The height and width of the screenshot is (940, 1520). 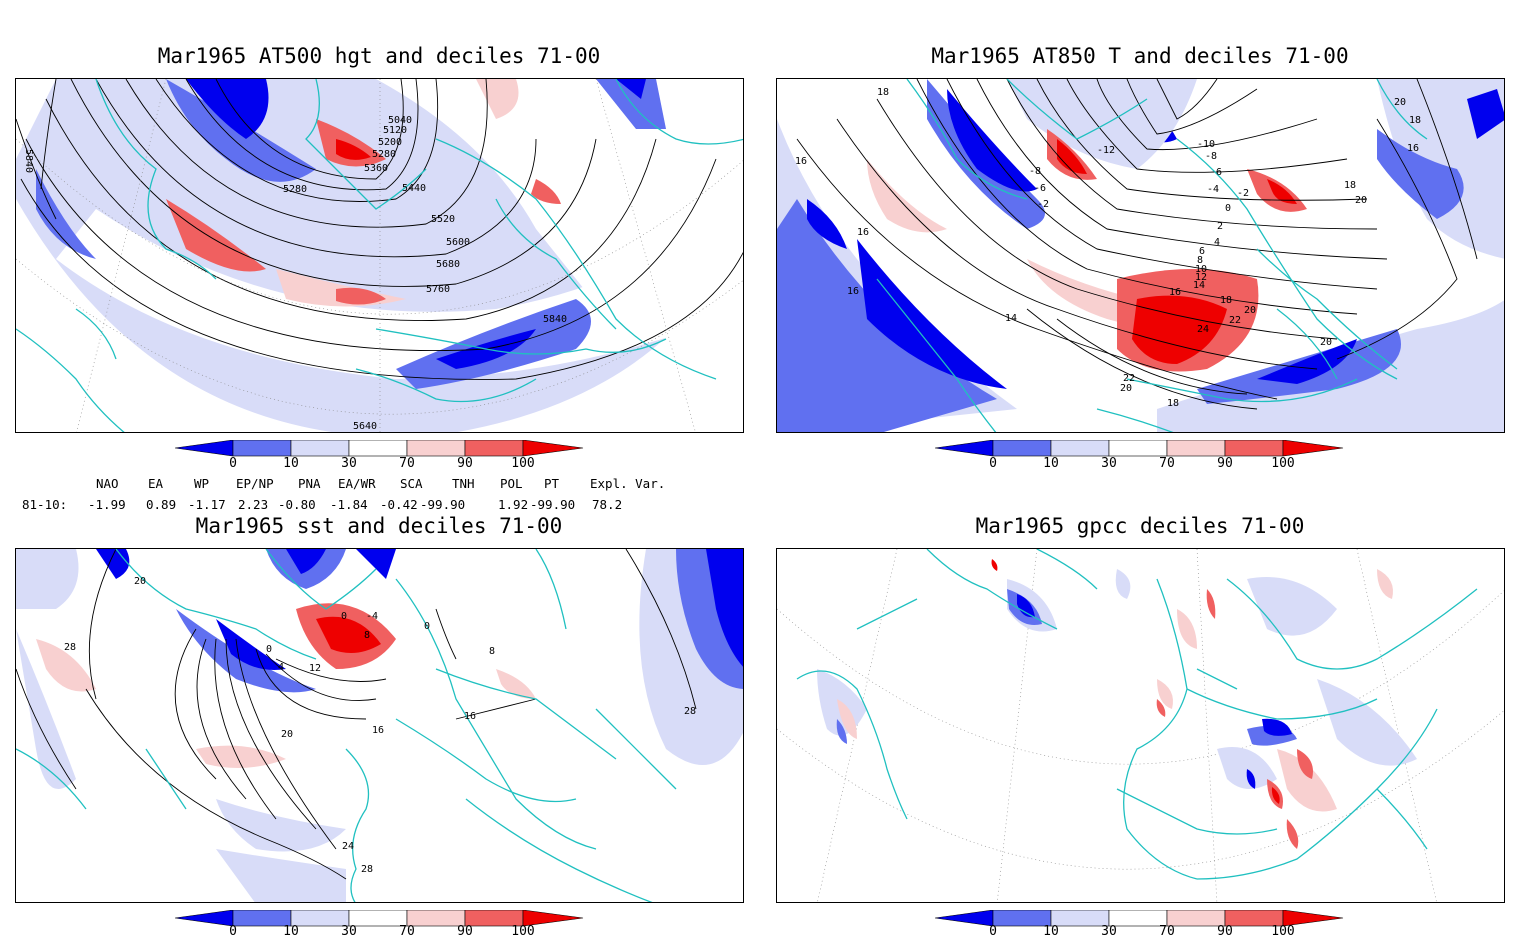 What do you see at coordinates (376, 168) in the screenshot?
I see `contour-label: 5360` at bounding box center [376, 168].